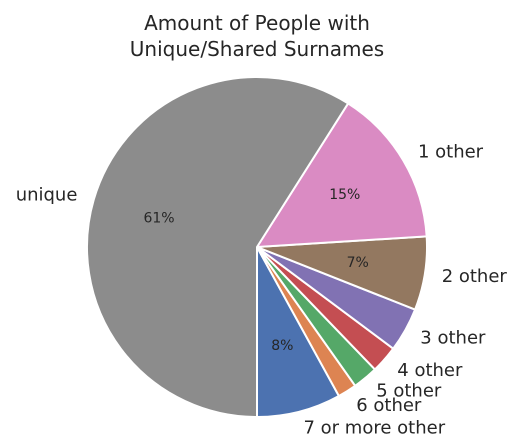 The width and height of the screenshot is (515, 437). Describe the element at coordinates (257, 49) in the screenshot. I see `chart-title-line-2: Unique/Shared Surnames` at that location.